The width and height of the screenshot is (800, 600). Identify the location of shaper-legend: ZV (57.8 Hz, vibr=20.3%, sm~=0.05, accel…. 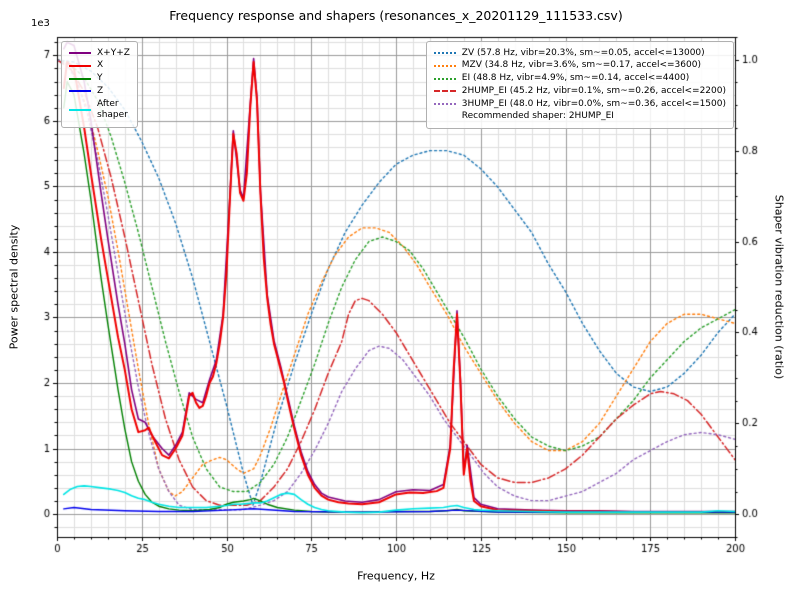
(579, 85).